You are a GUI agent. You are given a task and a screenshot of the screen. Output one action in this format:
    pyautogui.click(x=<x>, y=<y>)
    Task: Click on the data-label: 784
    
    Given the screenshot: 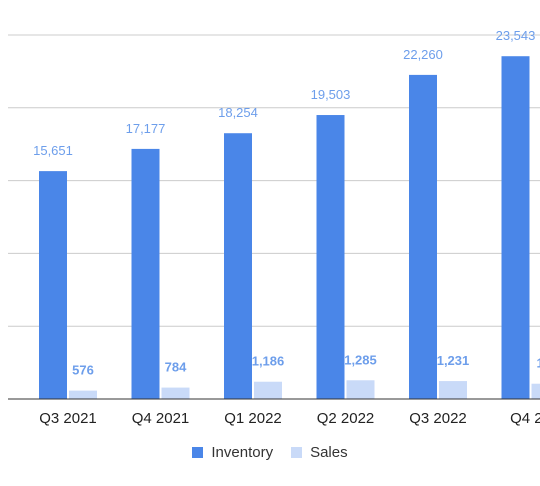 What is the action you would take?
    pyautogui.click(x=176, y=367)
    